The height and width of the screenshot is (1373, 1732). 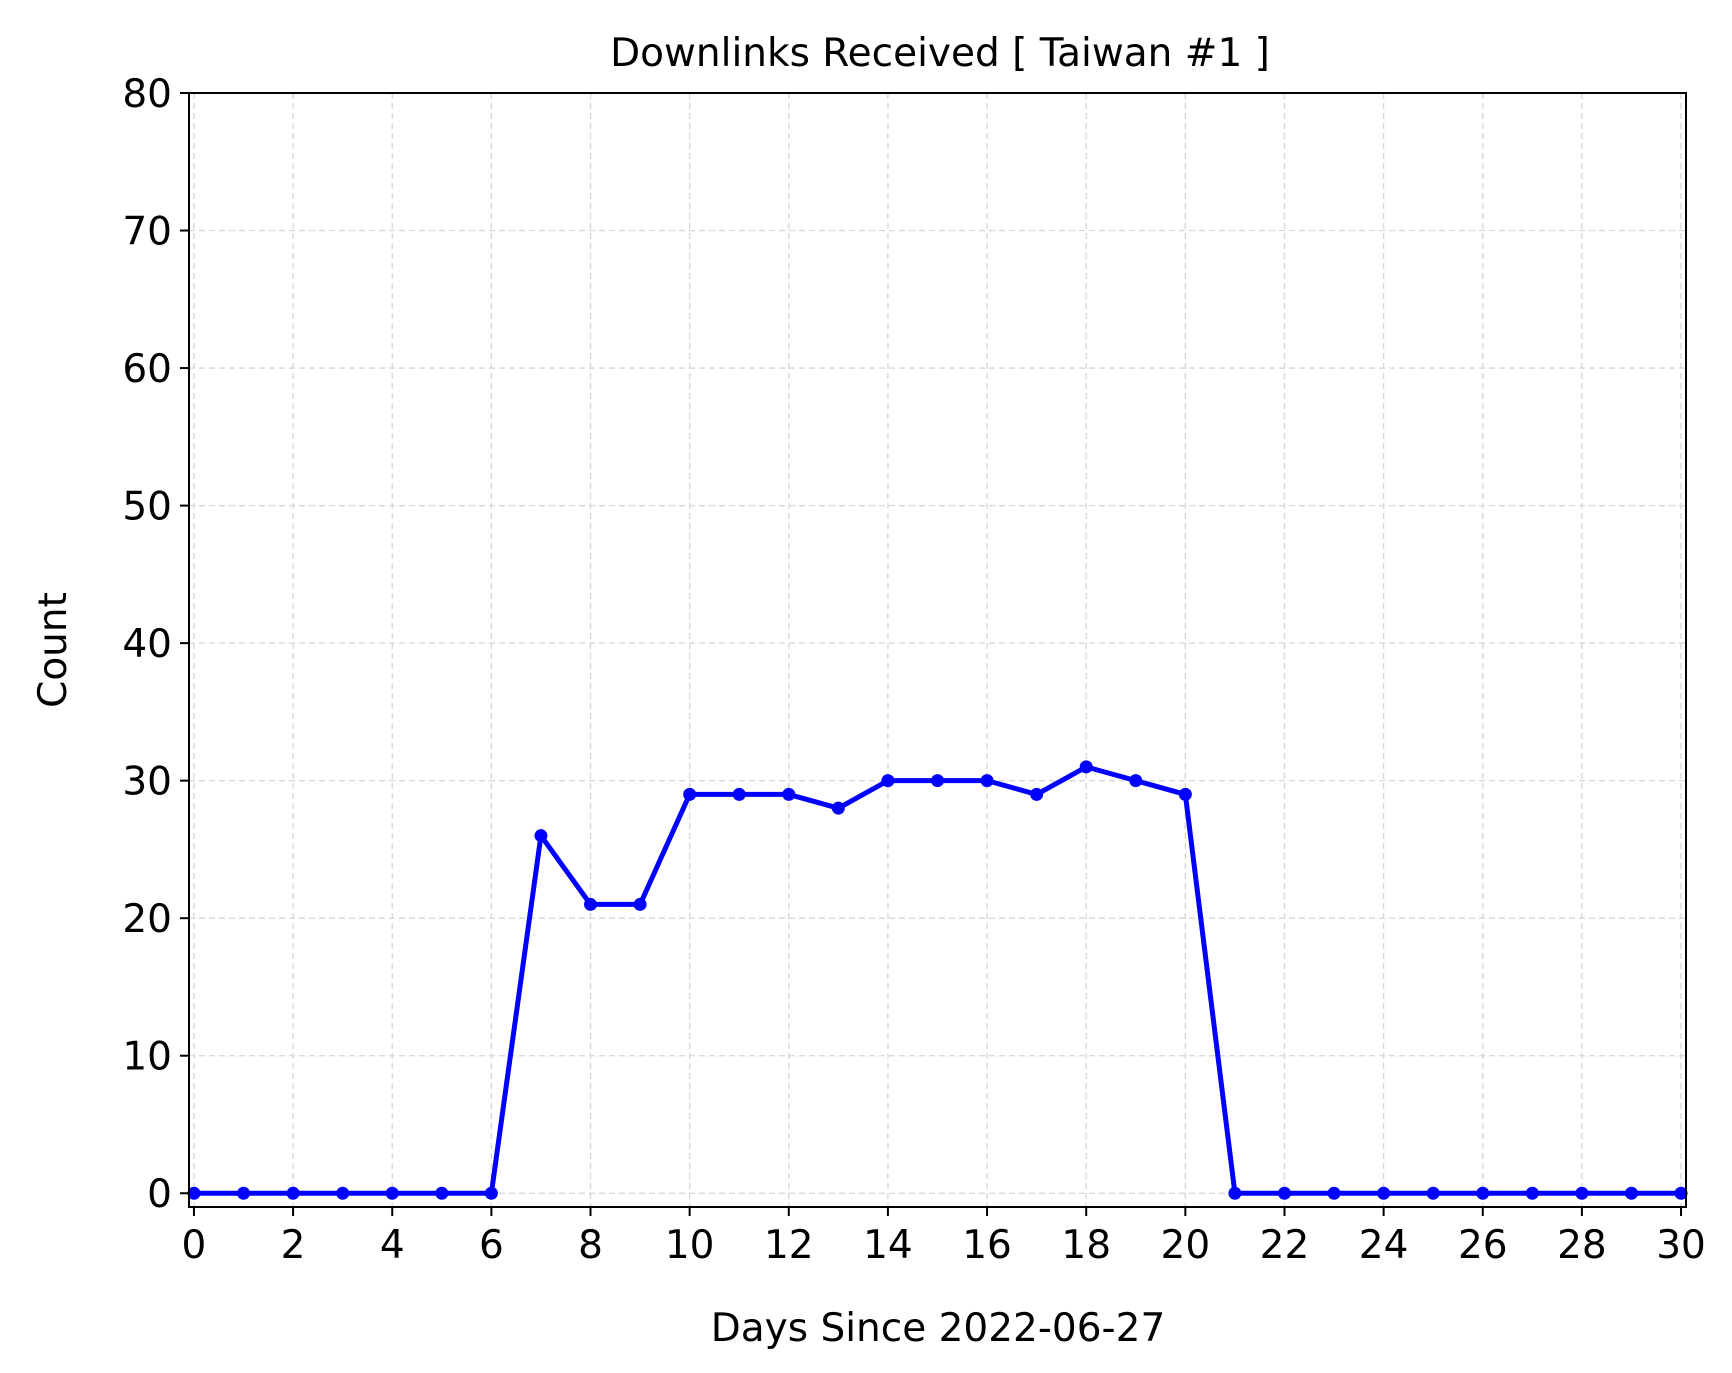 I want to click on x-axis-ticks: 0 2 4 6 8 10 12 14 16 18 20 22 24 26 28 30, so click(x=944, y=1237).